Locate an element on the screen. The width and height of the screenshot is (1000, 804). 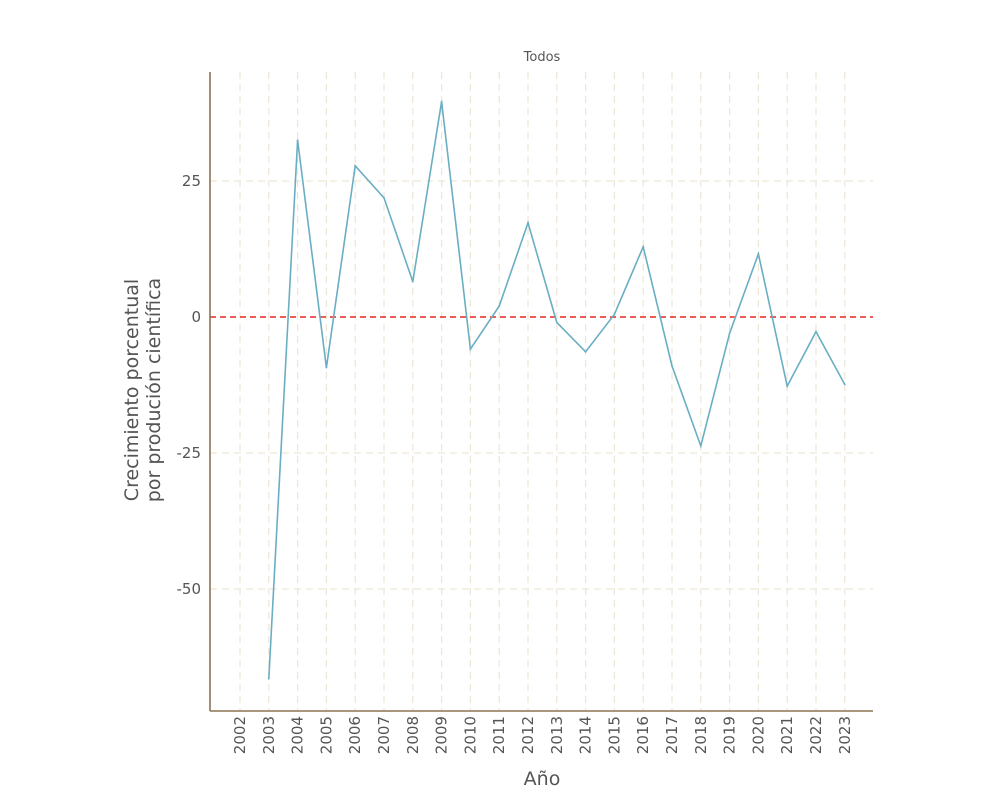
data-point-2007 is located at coordinates (384, 197).